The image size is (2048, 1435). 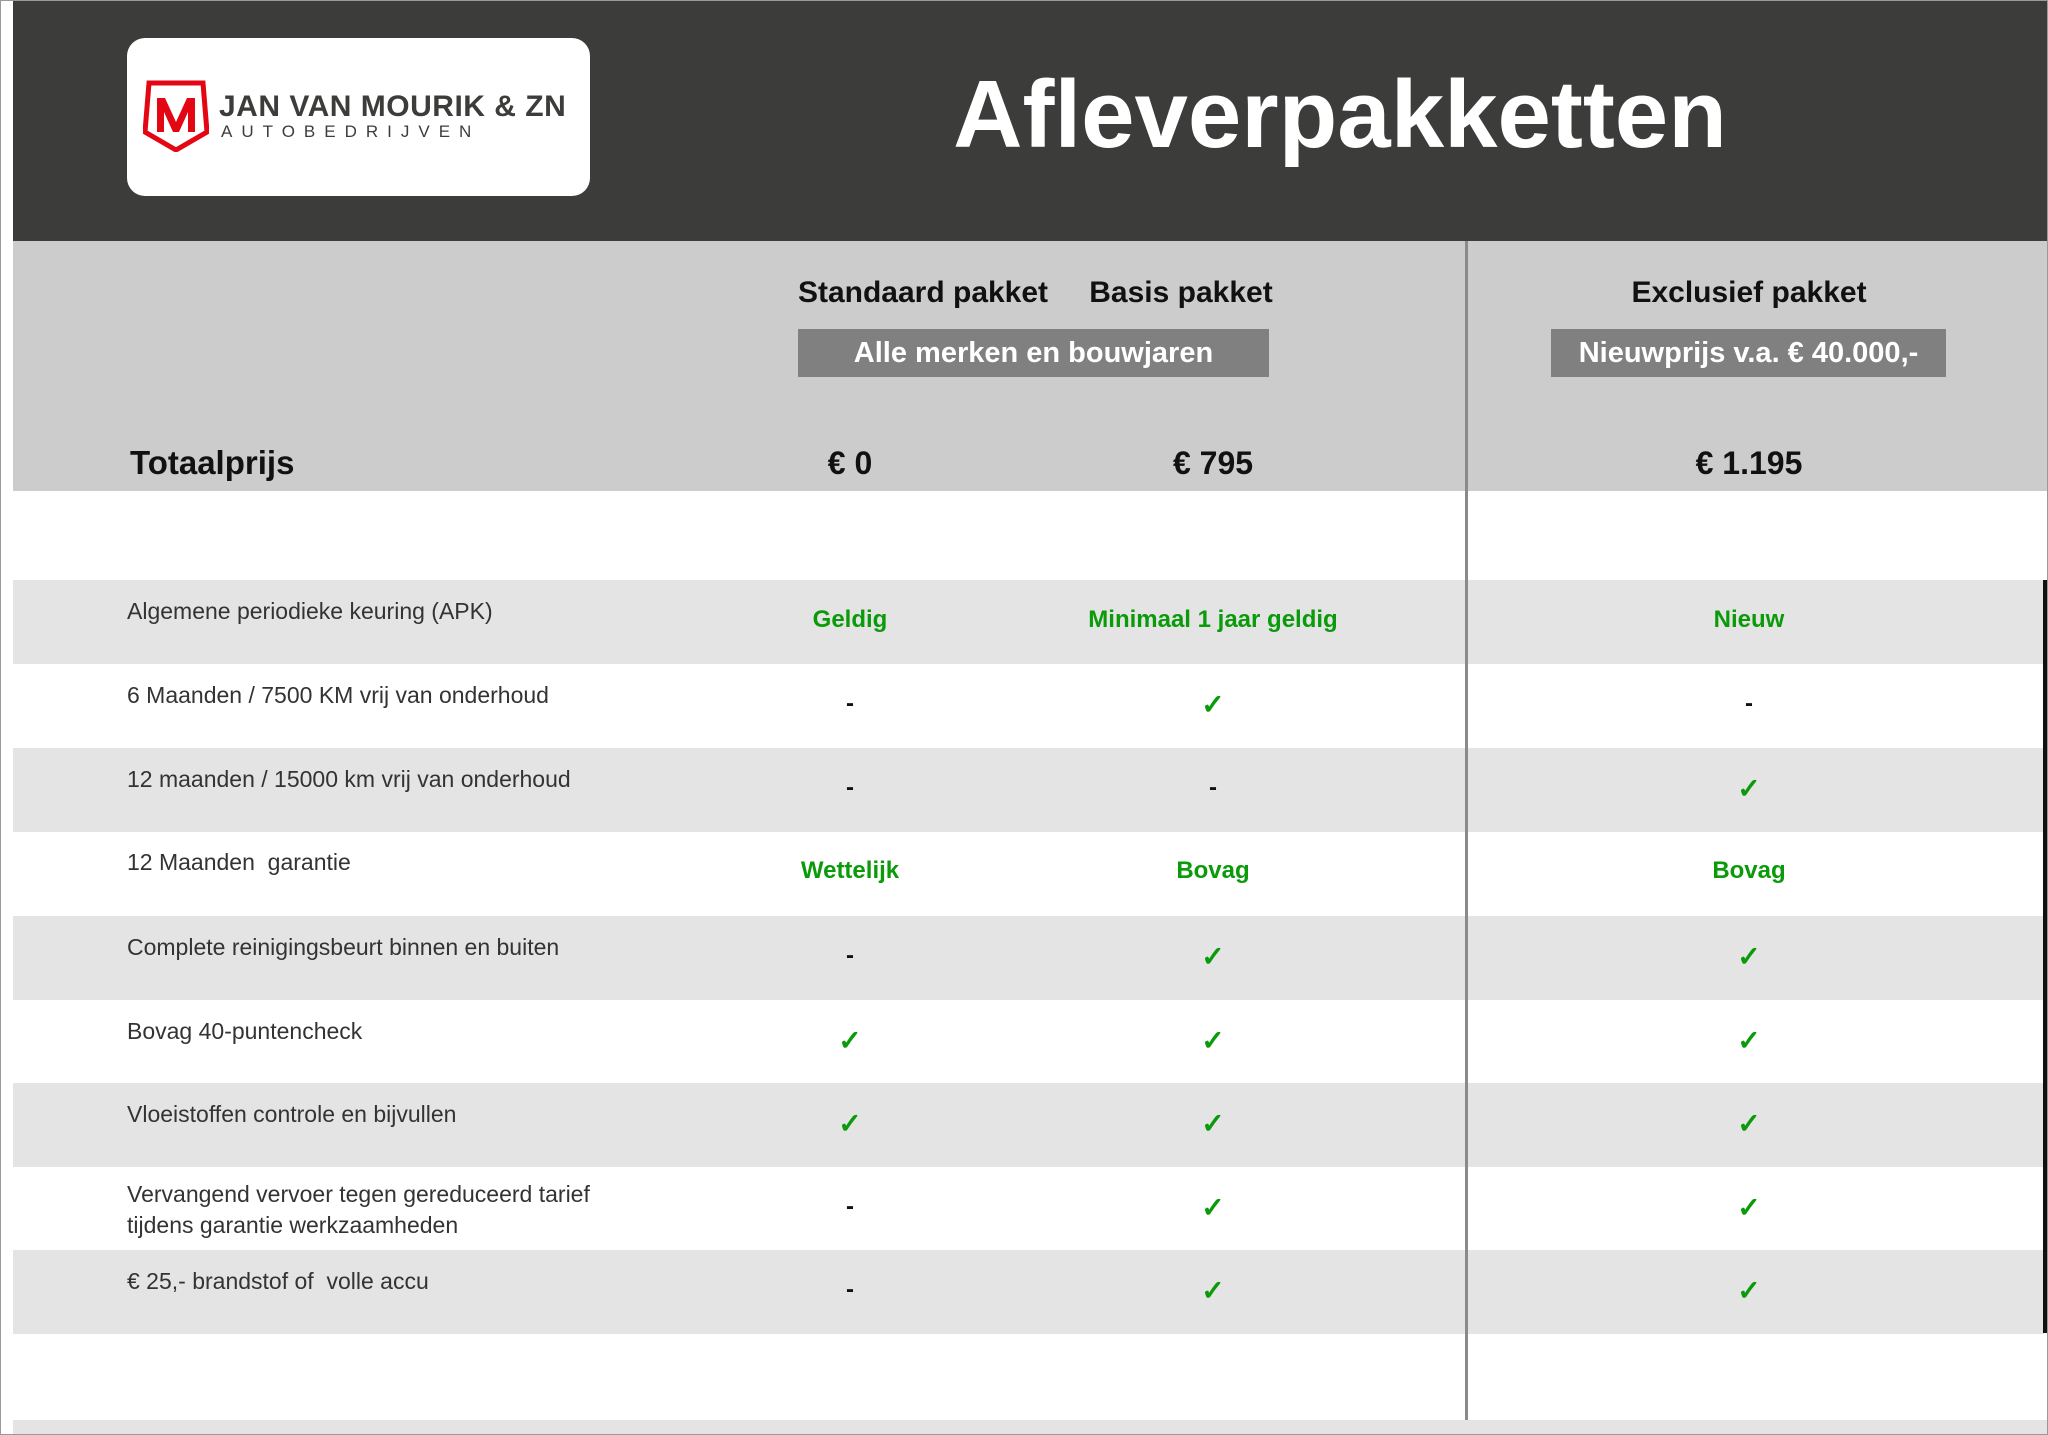 I want to click on logo-subtitle: AUTOBEDRIJVEN, so click(x=351, y=131).